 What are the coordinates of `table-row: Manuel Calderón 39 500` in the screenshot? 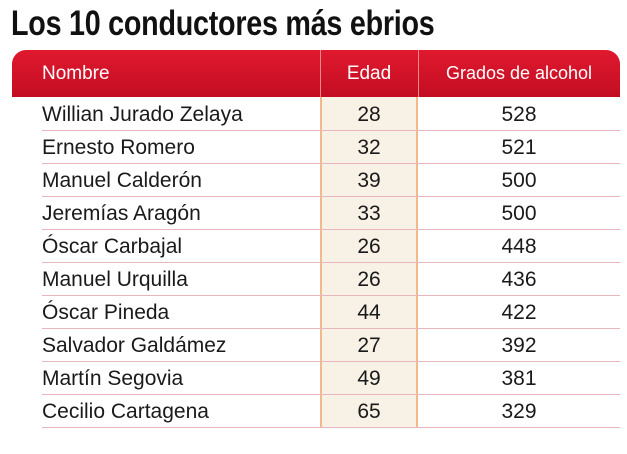 It's located at (331, 180).